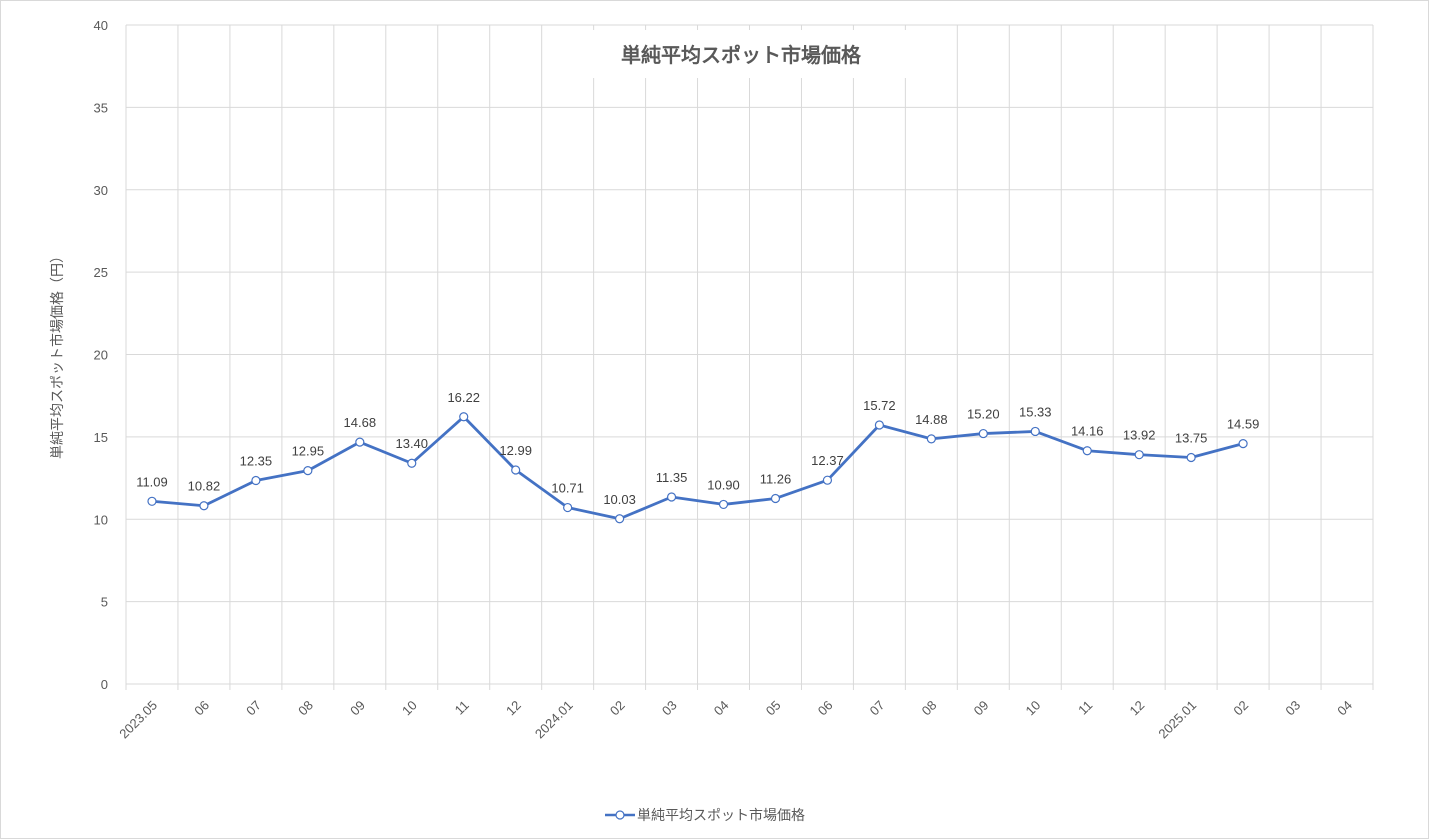  I want to click on data-label: 10.71, so click(567, 488).